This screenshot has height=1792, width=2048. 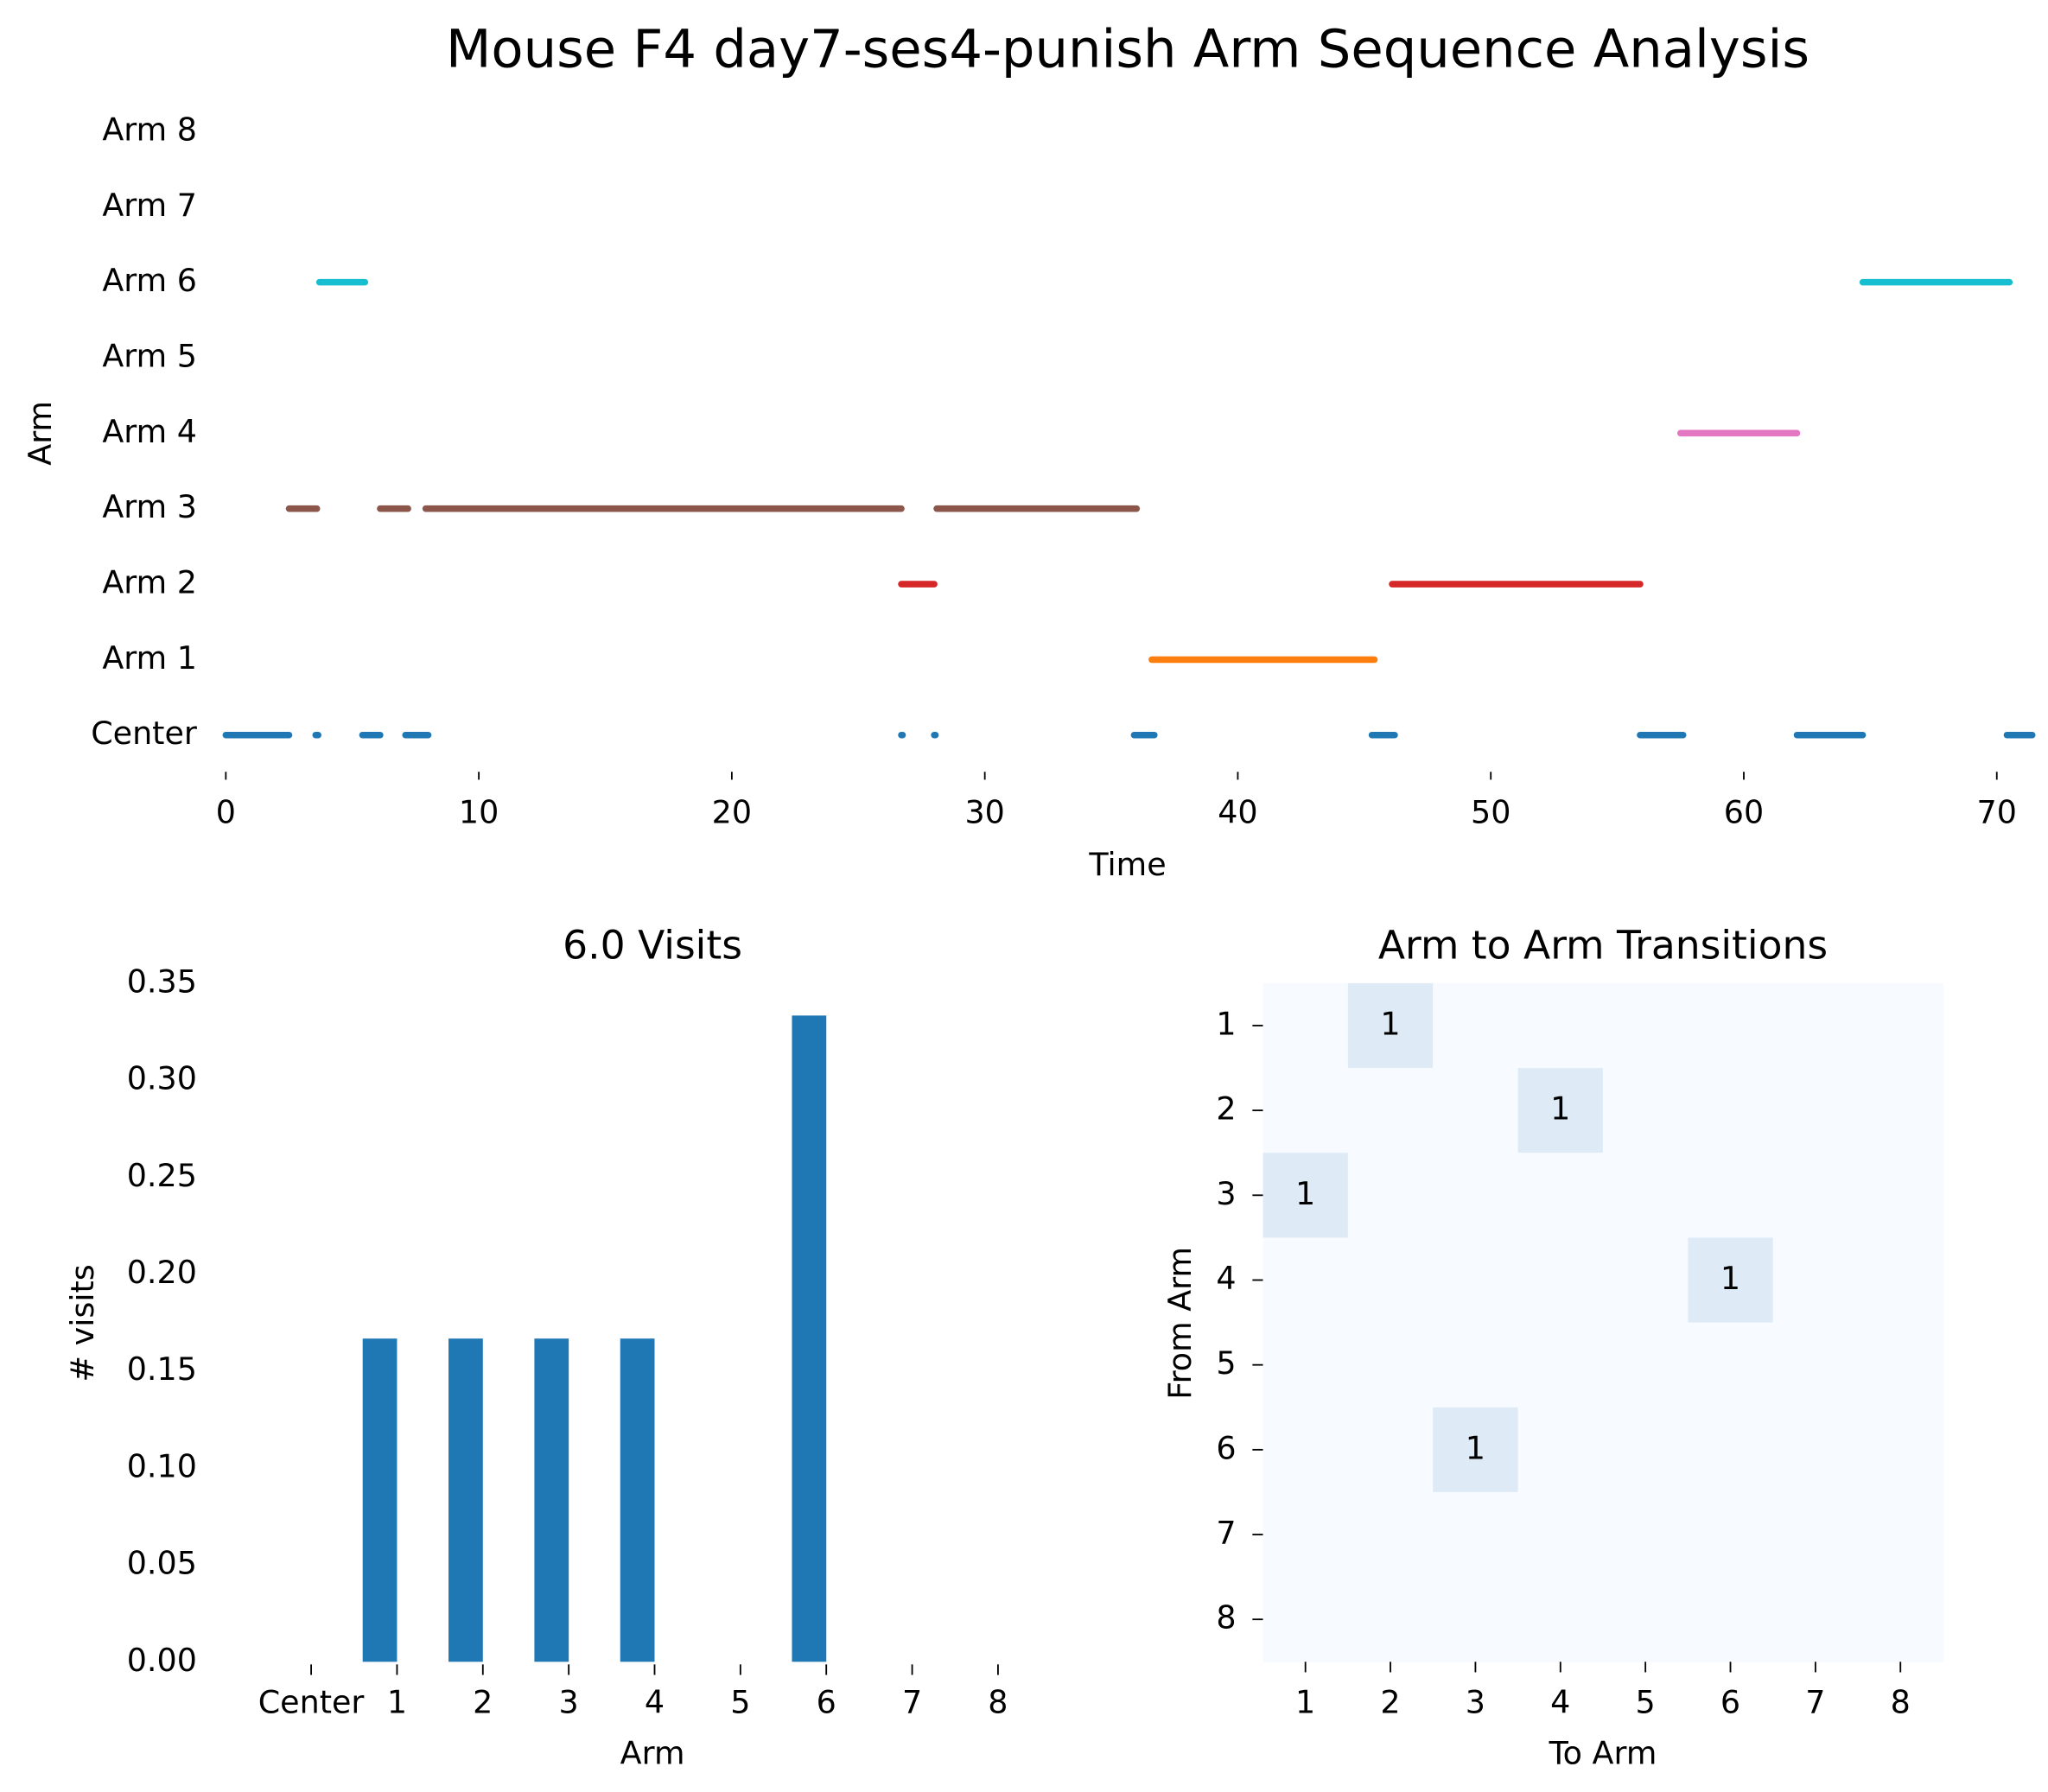 I want to click on y-tick-label: Arm 5, so click(x=149, y=355).